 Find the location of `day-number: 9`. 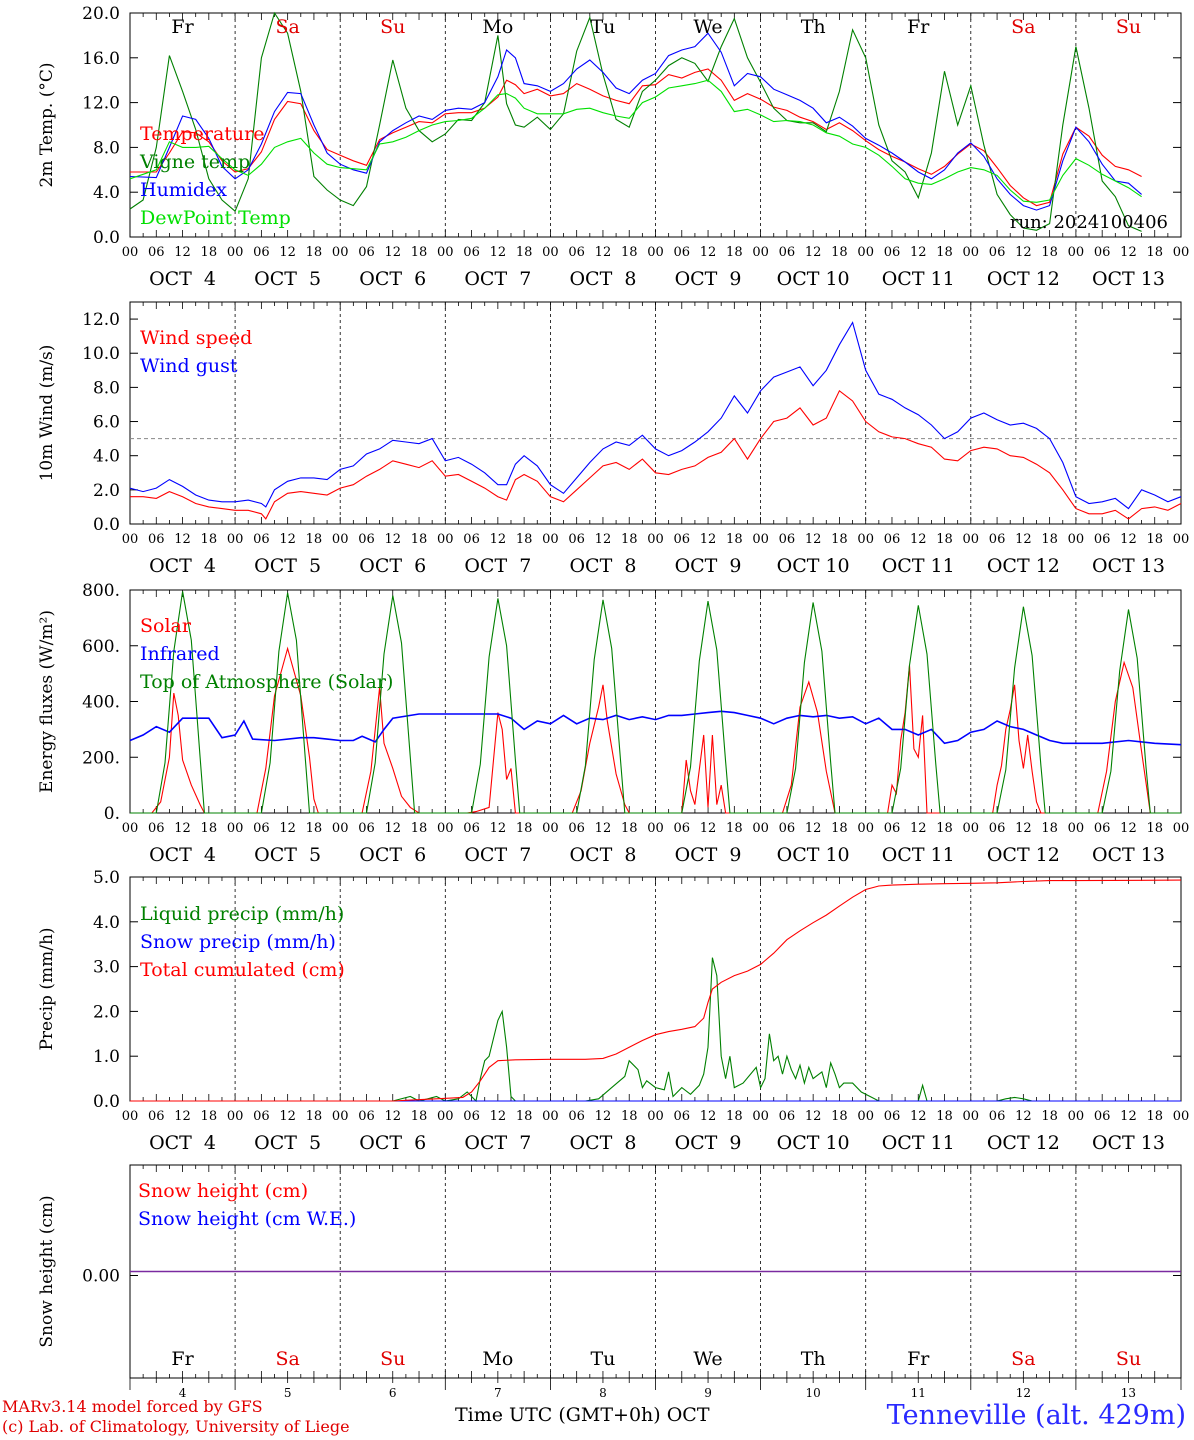

day-number: 9 is located at coordinates (708, 1393).